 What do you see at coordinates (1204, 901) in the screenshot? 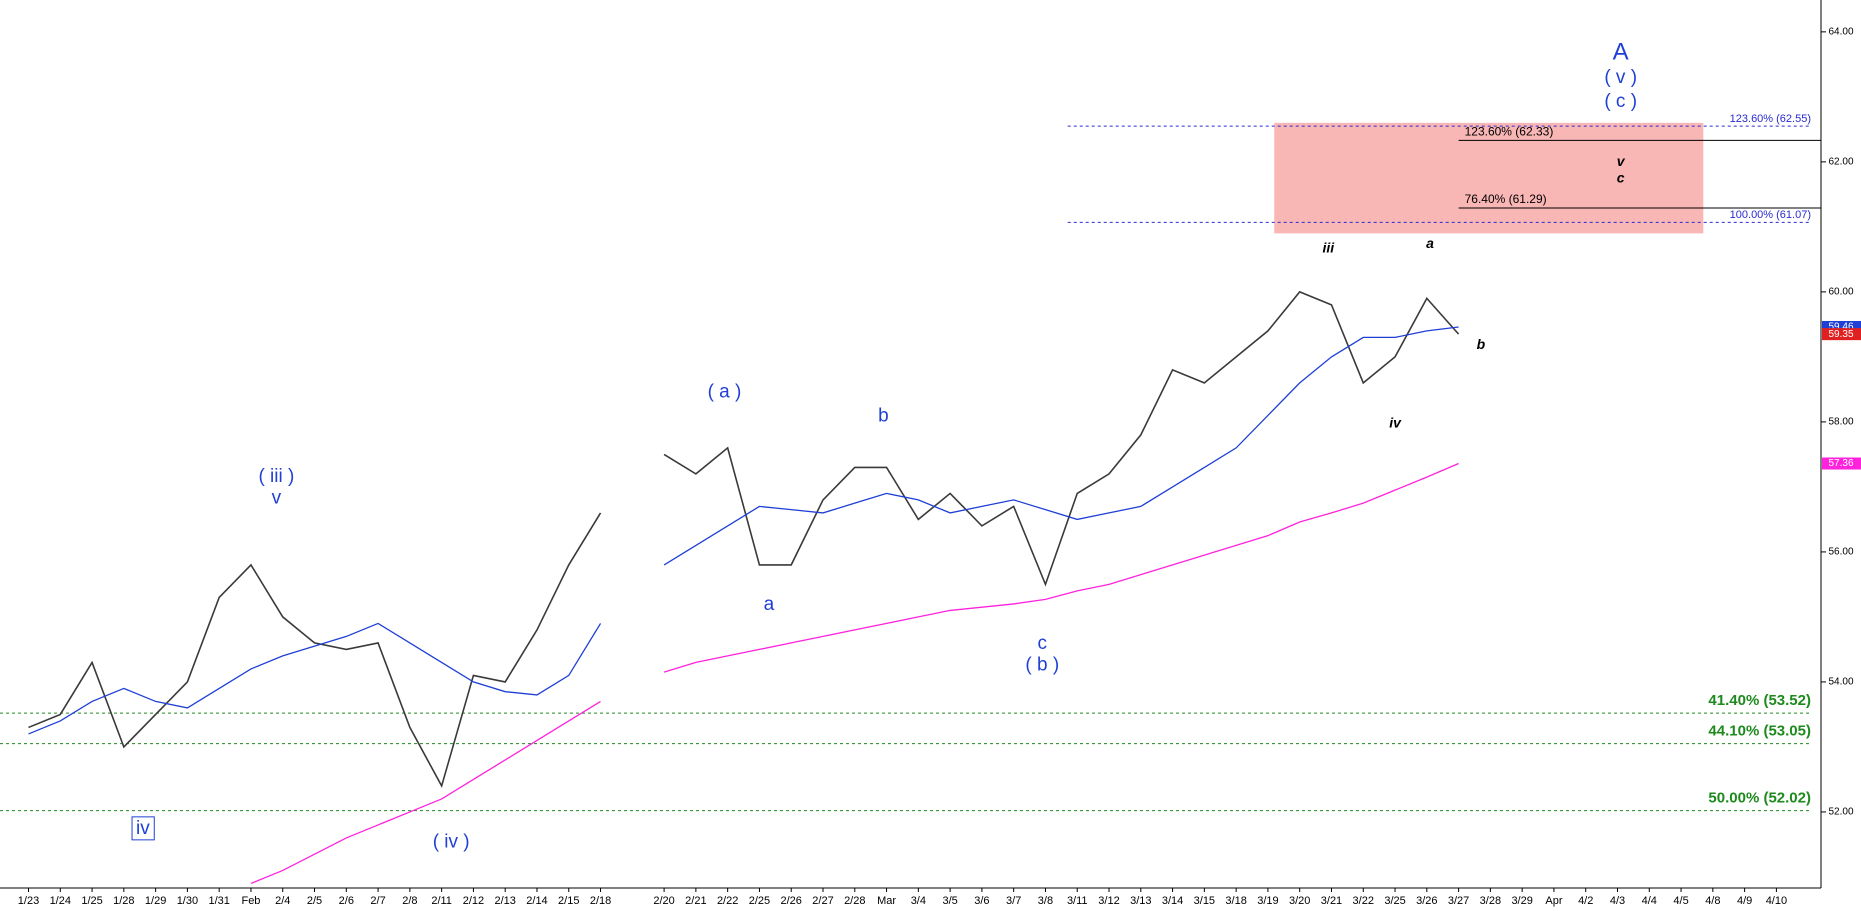
I see `x-tick-label: 3/15` at bounding box center [1204, 901].